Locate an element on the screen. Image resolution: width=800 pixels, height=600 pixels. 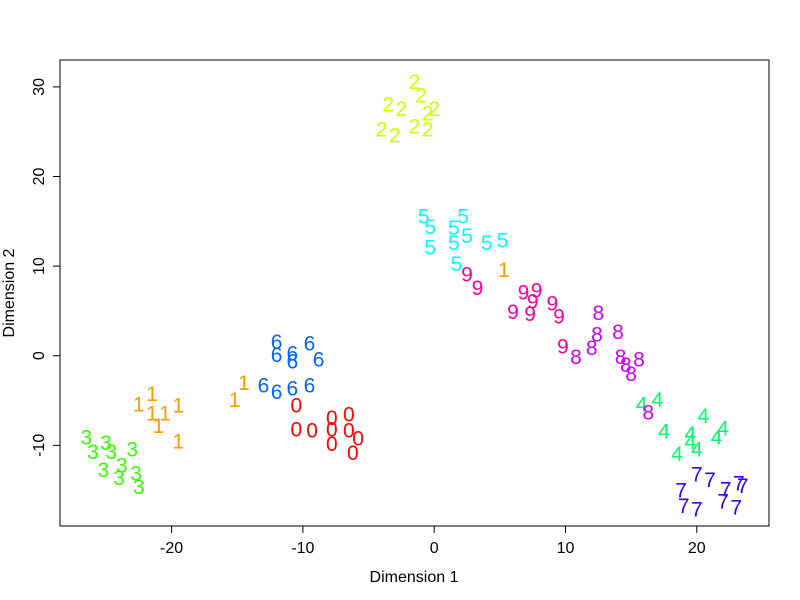
x-tick-label: -20 is located at coordinates (171, 548).